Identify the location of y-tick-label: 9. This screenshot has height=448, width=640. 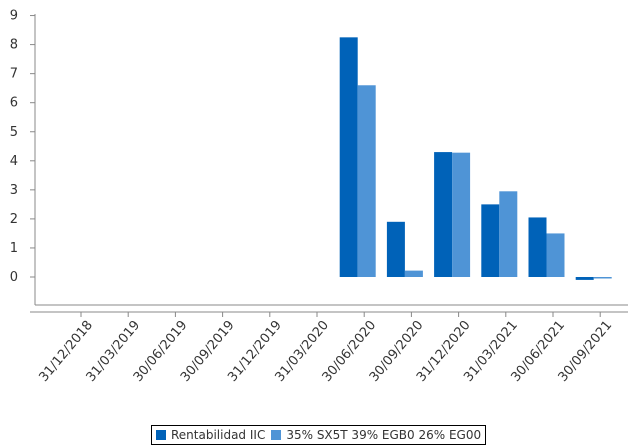
(14, 16).